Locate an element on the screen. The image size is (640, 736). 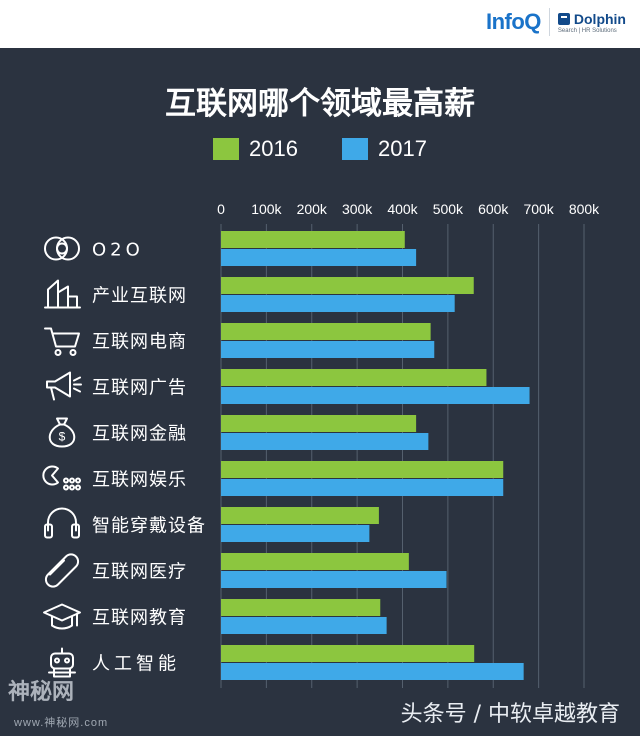
category-label-9: 人工智能 is located at coordinates (136, 664).